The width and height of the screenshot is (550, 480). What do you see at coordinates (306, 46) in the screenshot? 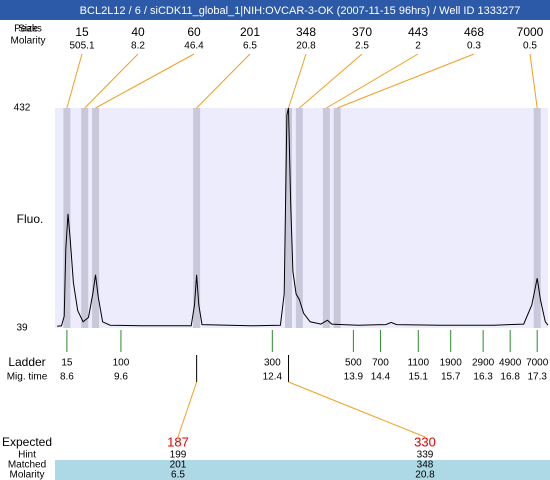
I see `peak-molarity: 20.8` at bounding box center [306, 46].